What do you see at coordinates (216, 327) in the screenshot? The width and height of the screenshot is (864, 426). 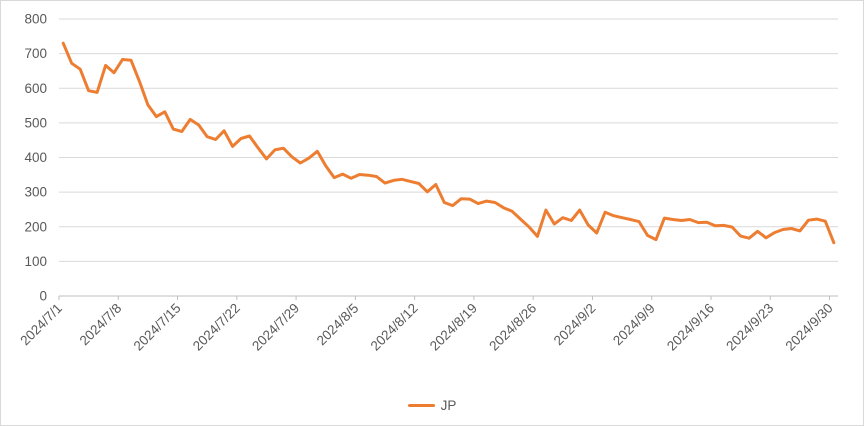 I see `x-axis-label: 2024/7/22` at bounding box center [216, 327].